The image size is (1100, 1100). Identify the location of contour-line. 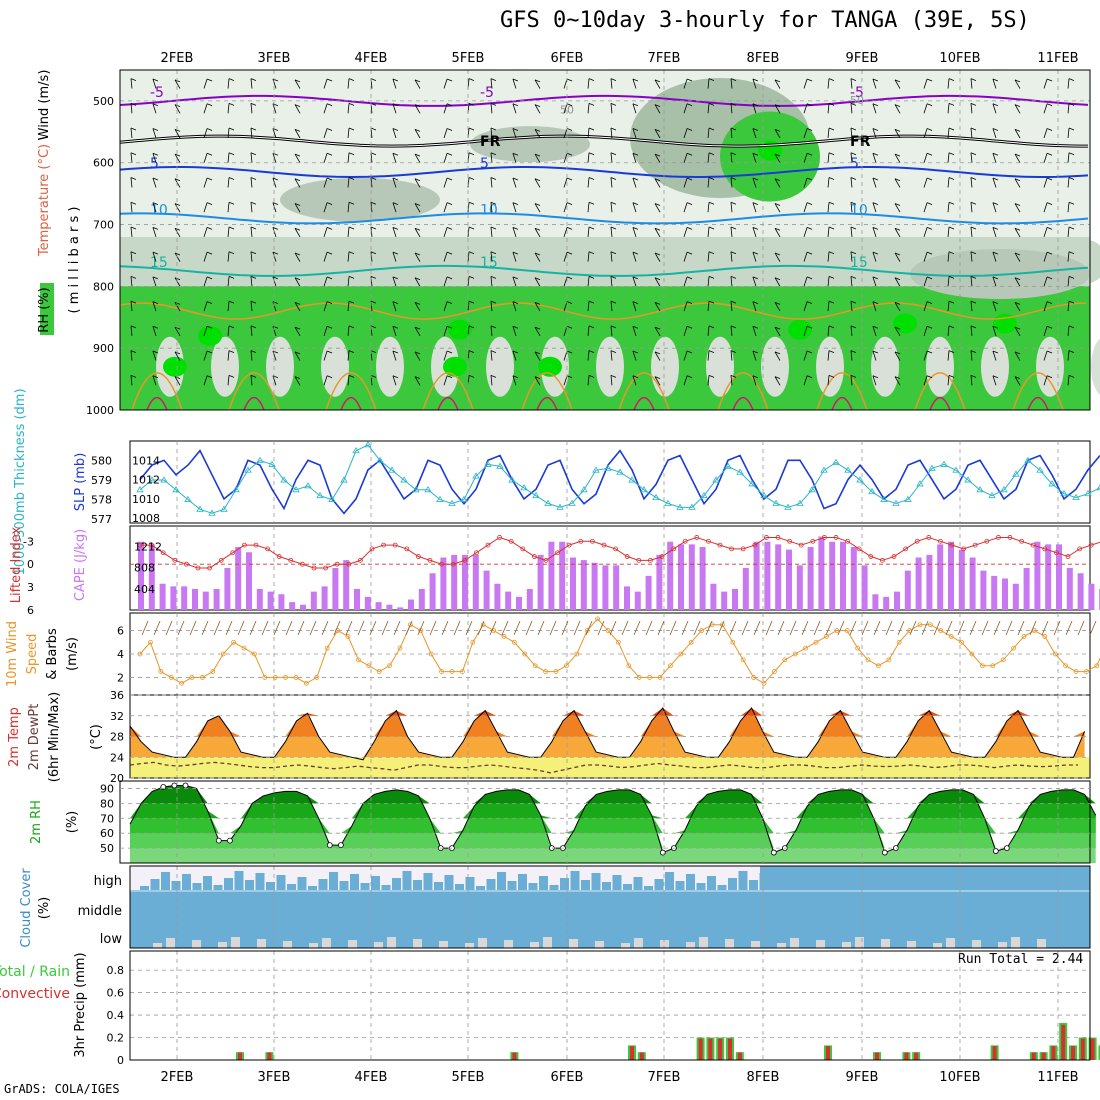
(604, 270).